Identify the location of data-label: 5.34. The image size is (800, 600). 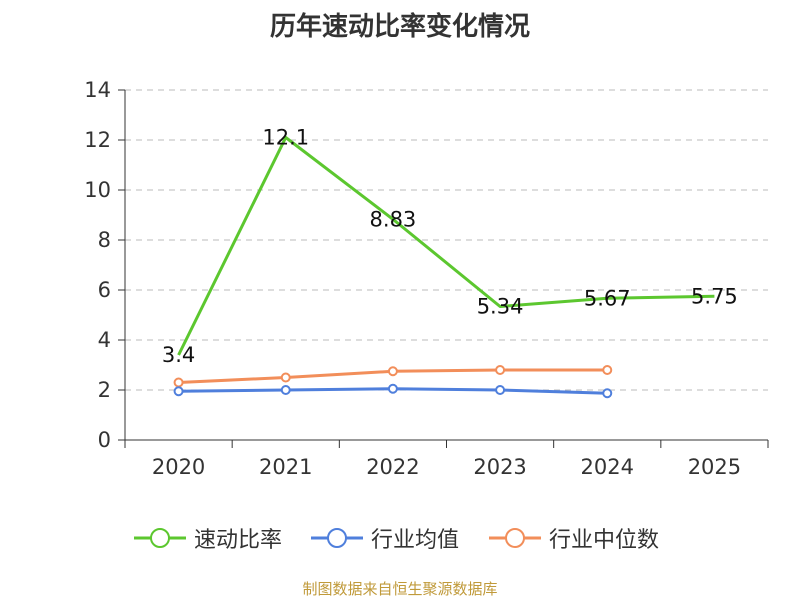
(500, 307).